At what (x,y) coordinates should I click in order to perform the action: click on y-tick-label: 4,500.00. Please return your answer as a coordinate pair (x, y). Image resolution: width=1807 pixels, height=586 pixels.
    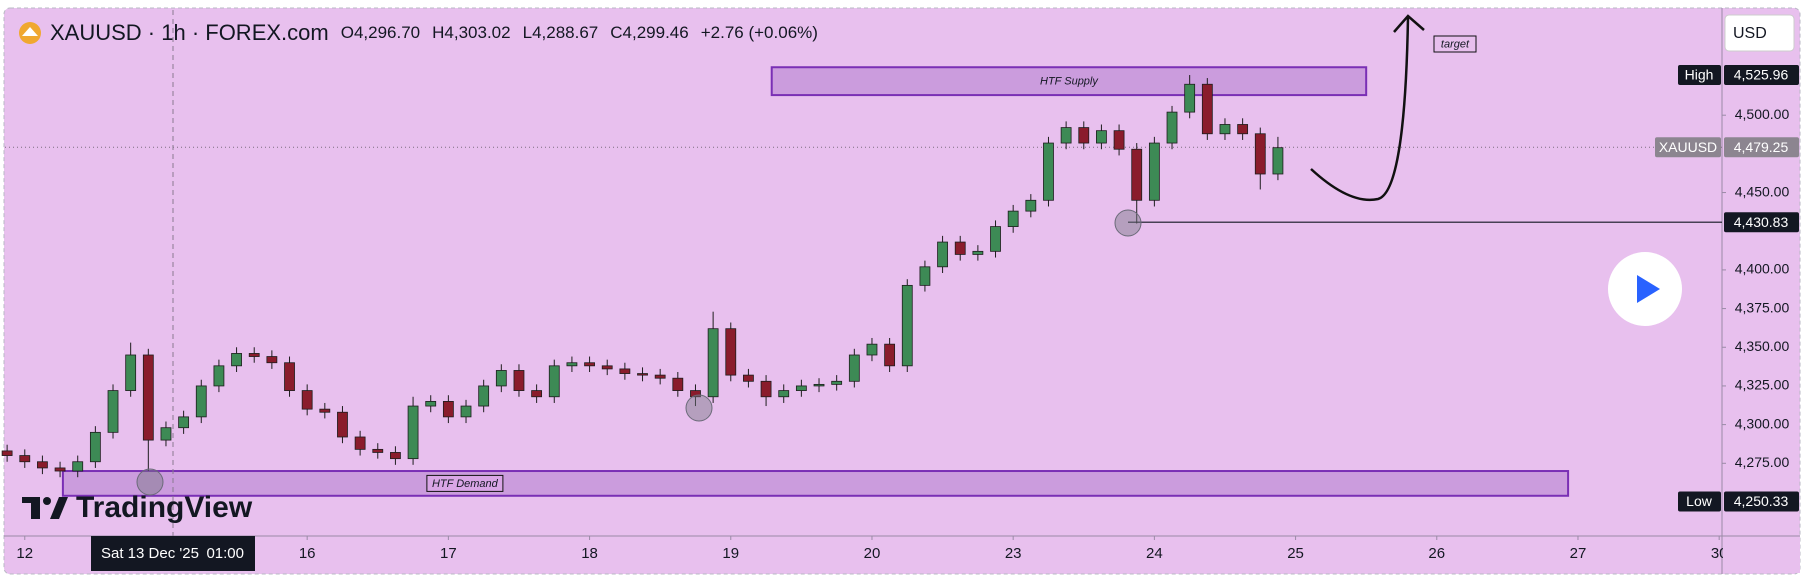
    Looking at the image, I should click on (1762, 114).